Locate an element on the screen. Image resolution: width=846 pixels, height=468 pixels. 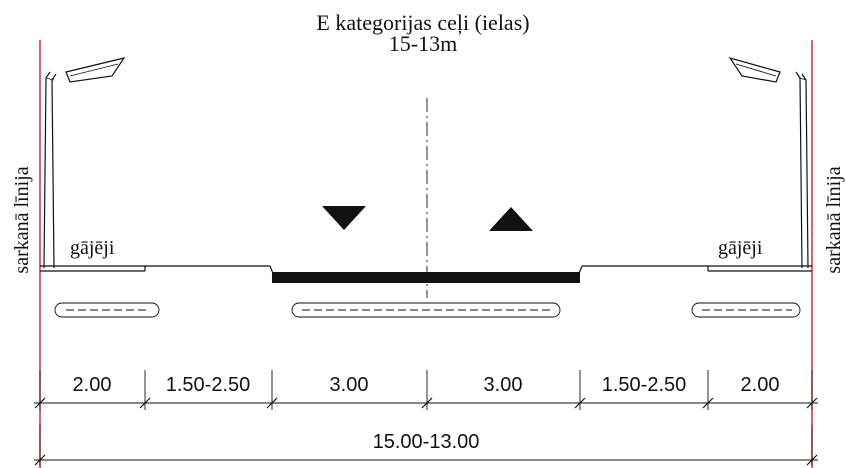
street-lamp-right is located at coordinates (768, 162).